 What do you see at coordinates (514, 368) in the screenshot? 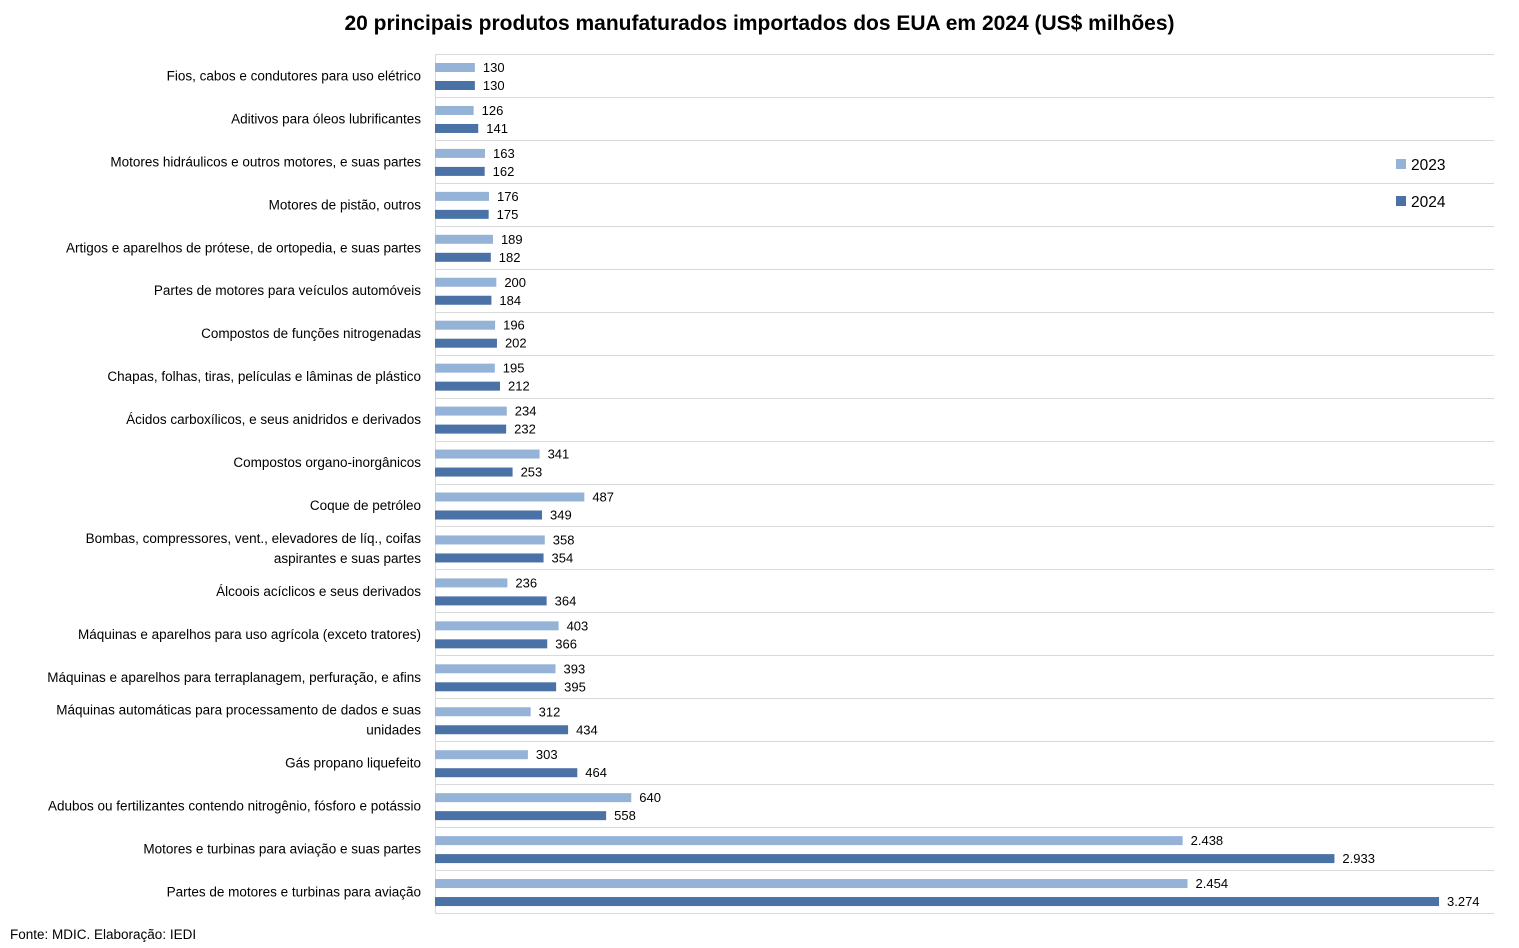
I see `value-label-2023-8: 195` at bounding box center [514, 368].